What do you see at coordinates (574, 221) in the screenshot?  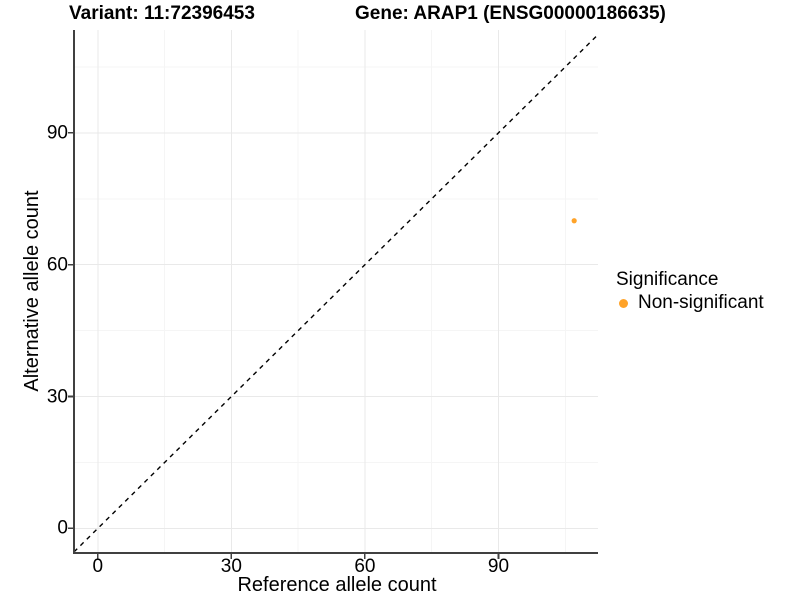 I see `data-point` at bounding box center [574, 221].